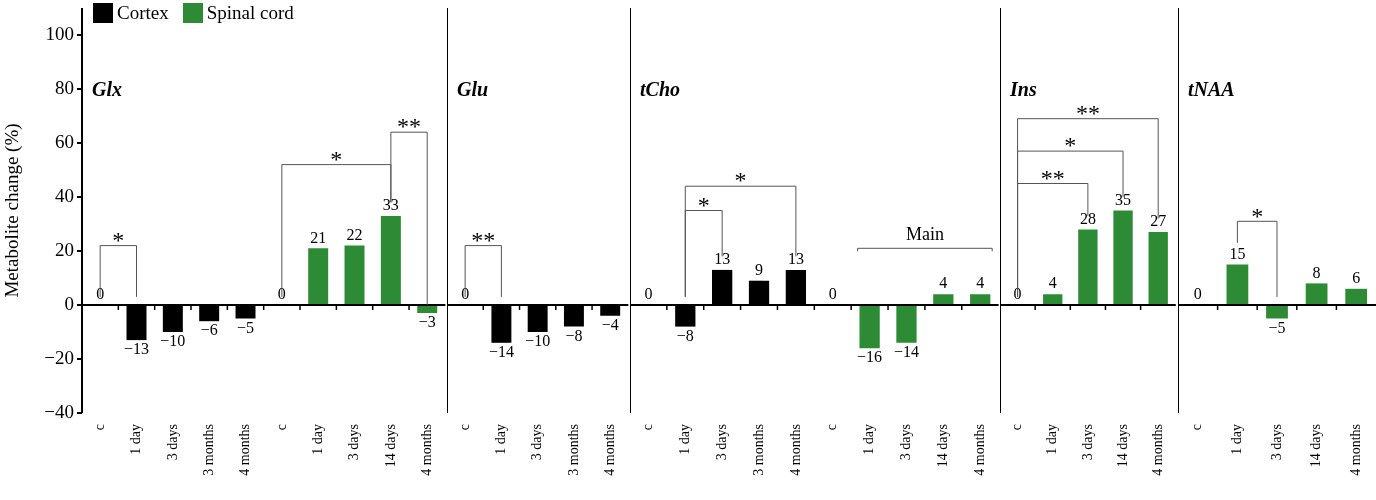  I want to click on y-tick-label: 0, so click(69, 303).